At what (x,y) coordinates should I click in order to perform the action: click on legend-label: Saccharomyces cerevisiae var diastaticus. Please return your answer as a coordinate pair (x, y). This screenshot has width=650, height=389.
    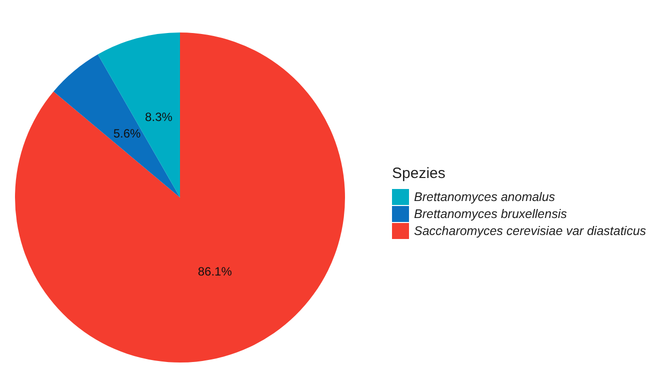
    Looking at the image, I should click on (530, 231).